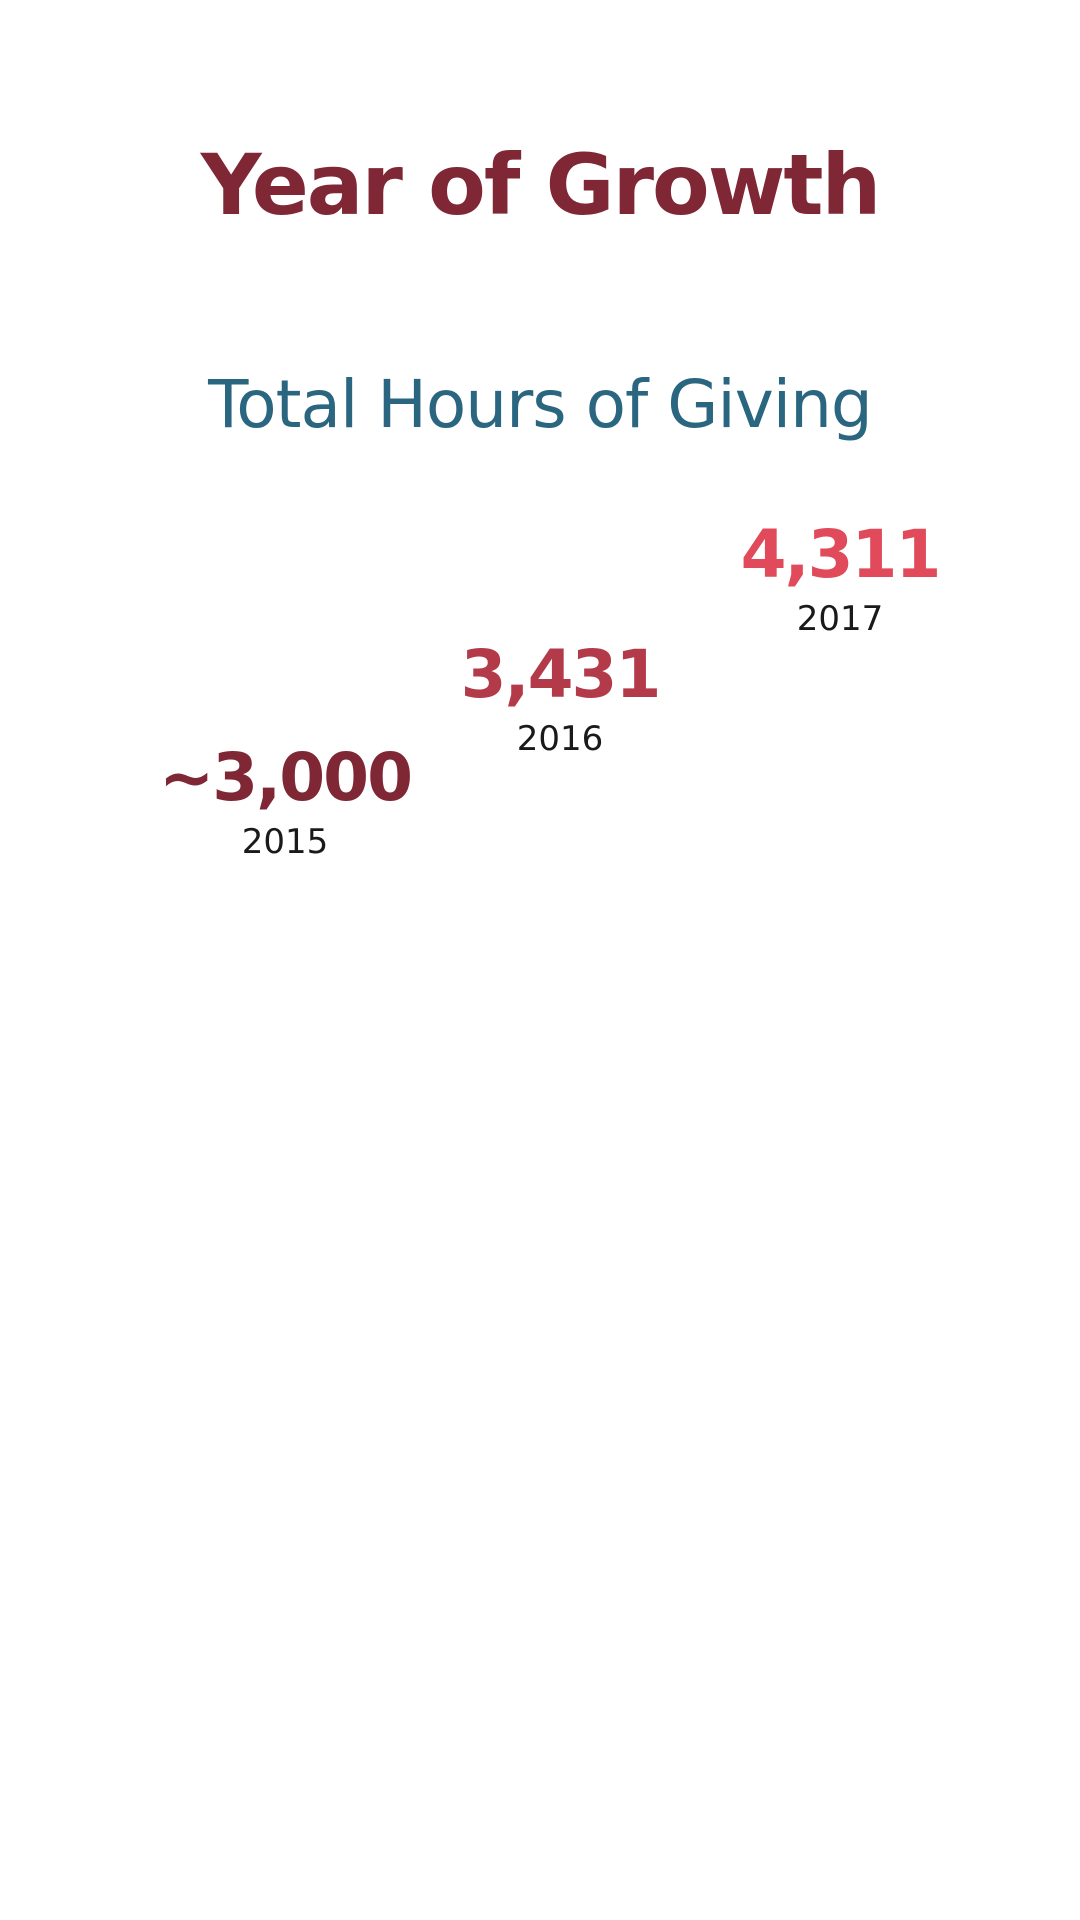  What do you see at coordinates (285, 842) in the screenshot?
I see `stat-year: 2015` at bounding box center [285, 842].